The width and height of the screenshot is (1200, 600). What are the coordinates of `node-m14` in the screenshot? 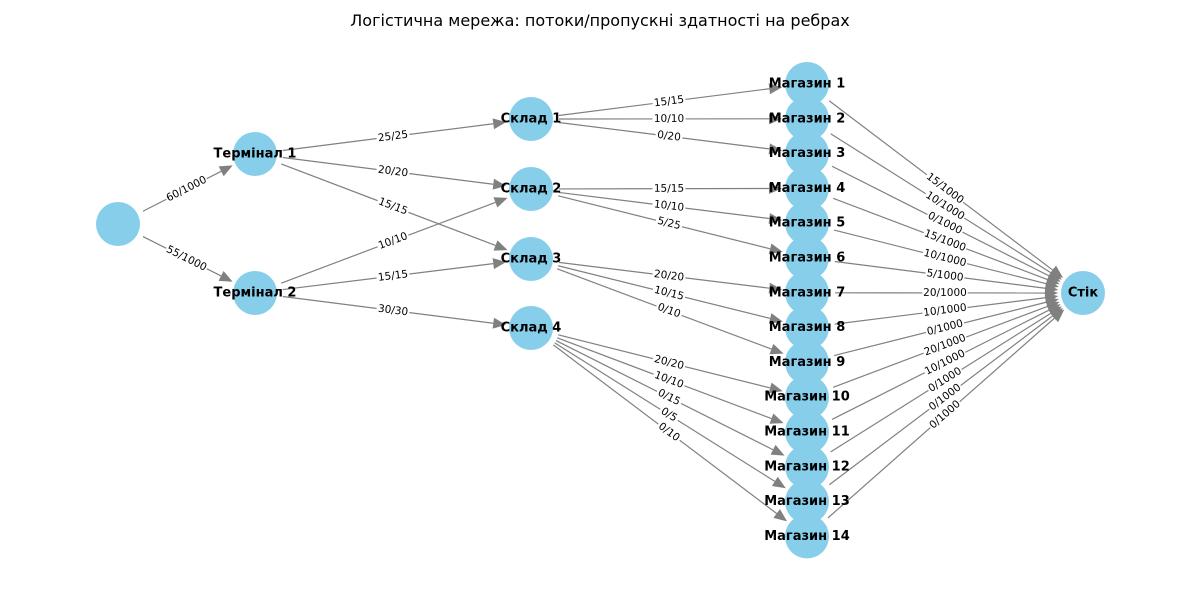 It's located at (807, 536).